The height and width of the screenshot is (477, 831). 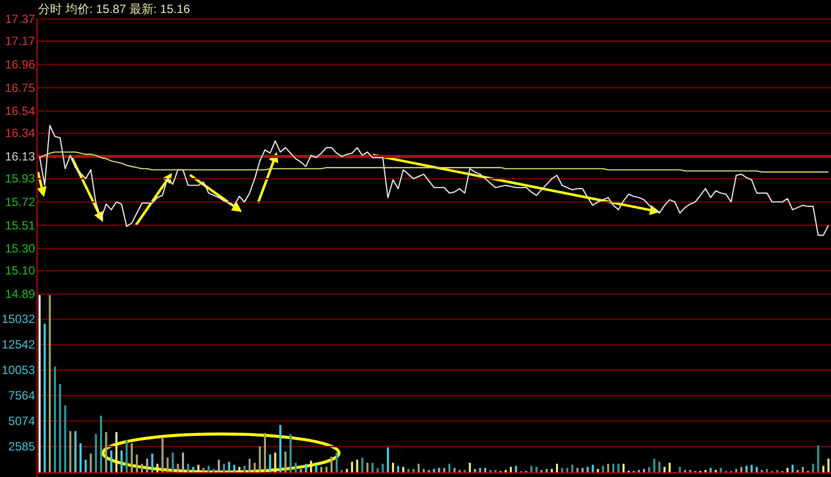 I want to click on y-tick-label: 7564, so click(x=22, y=395).